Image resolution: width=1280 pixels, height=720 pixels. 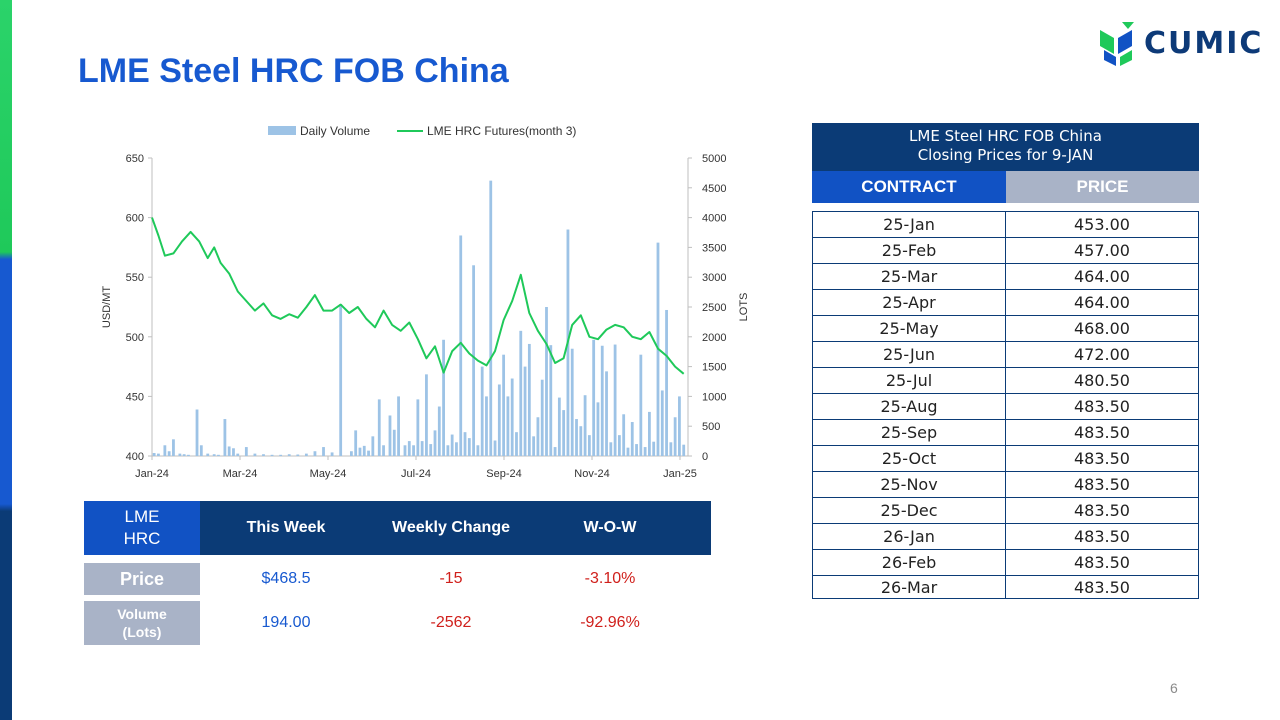 What do you see at coordinates (1005, 563) in the screenshot?
I see `table-row: 26-Feb 483.50` at bounding box center [1005, 563].